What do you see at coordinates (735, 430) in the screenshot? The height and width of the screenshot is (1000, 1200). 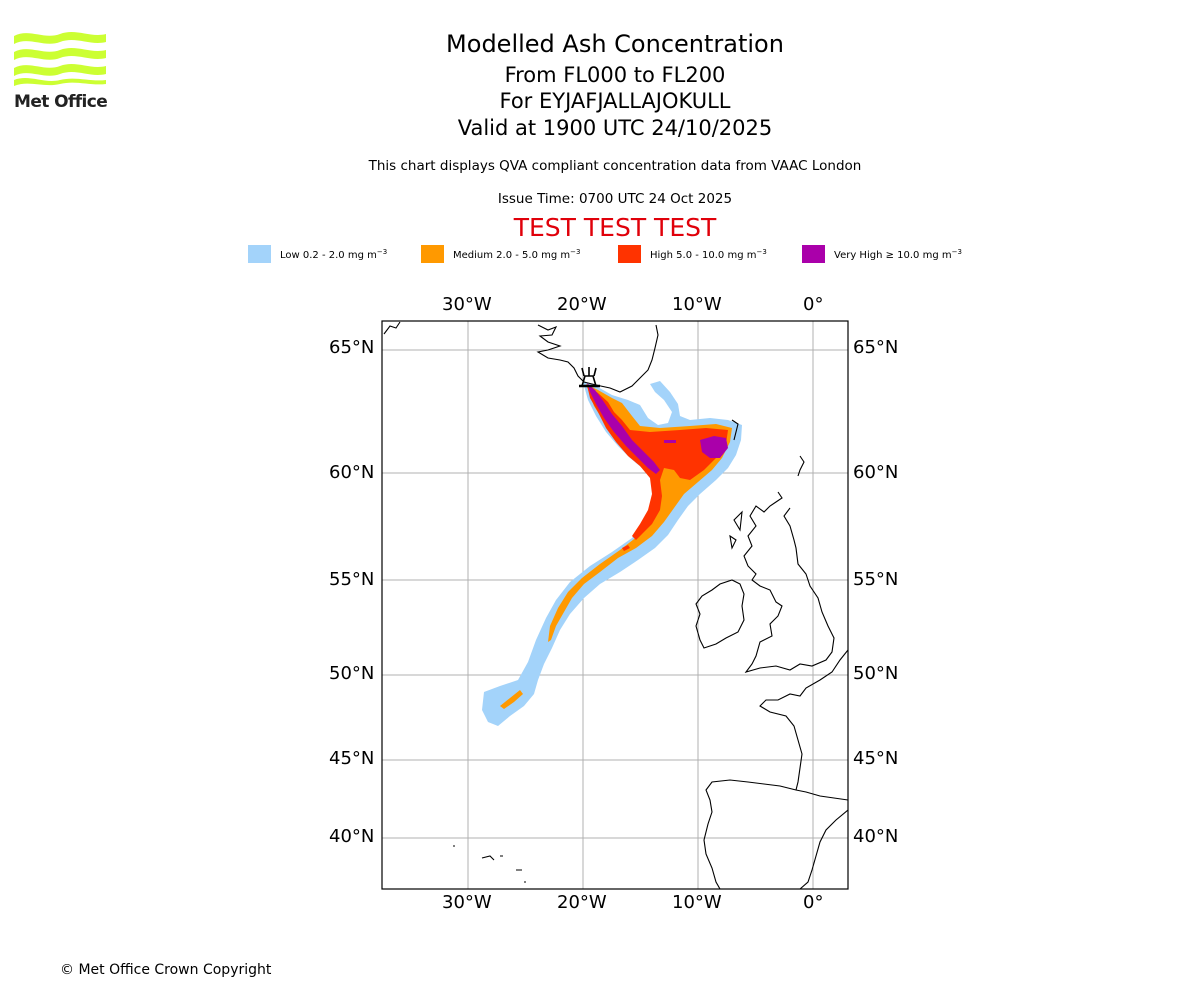 I see `coast-faroe` at bounding box center [735, 430].